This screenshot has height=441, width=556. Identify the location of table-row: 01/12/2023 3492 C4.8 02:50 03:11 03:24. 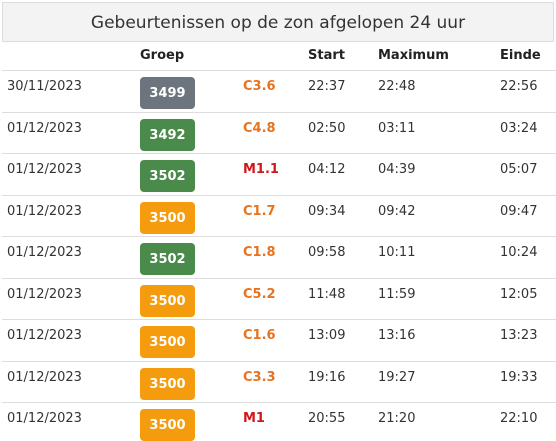
(279, 132).